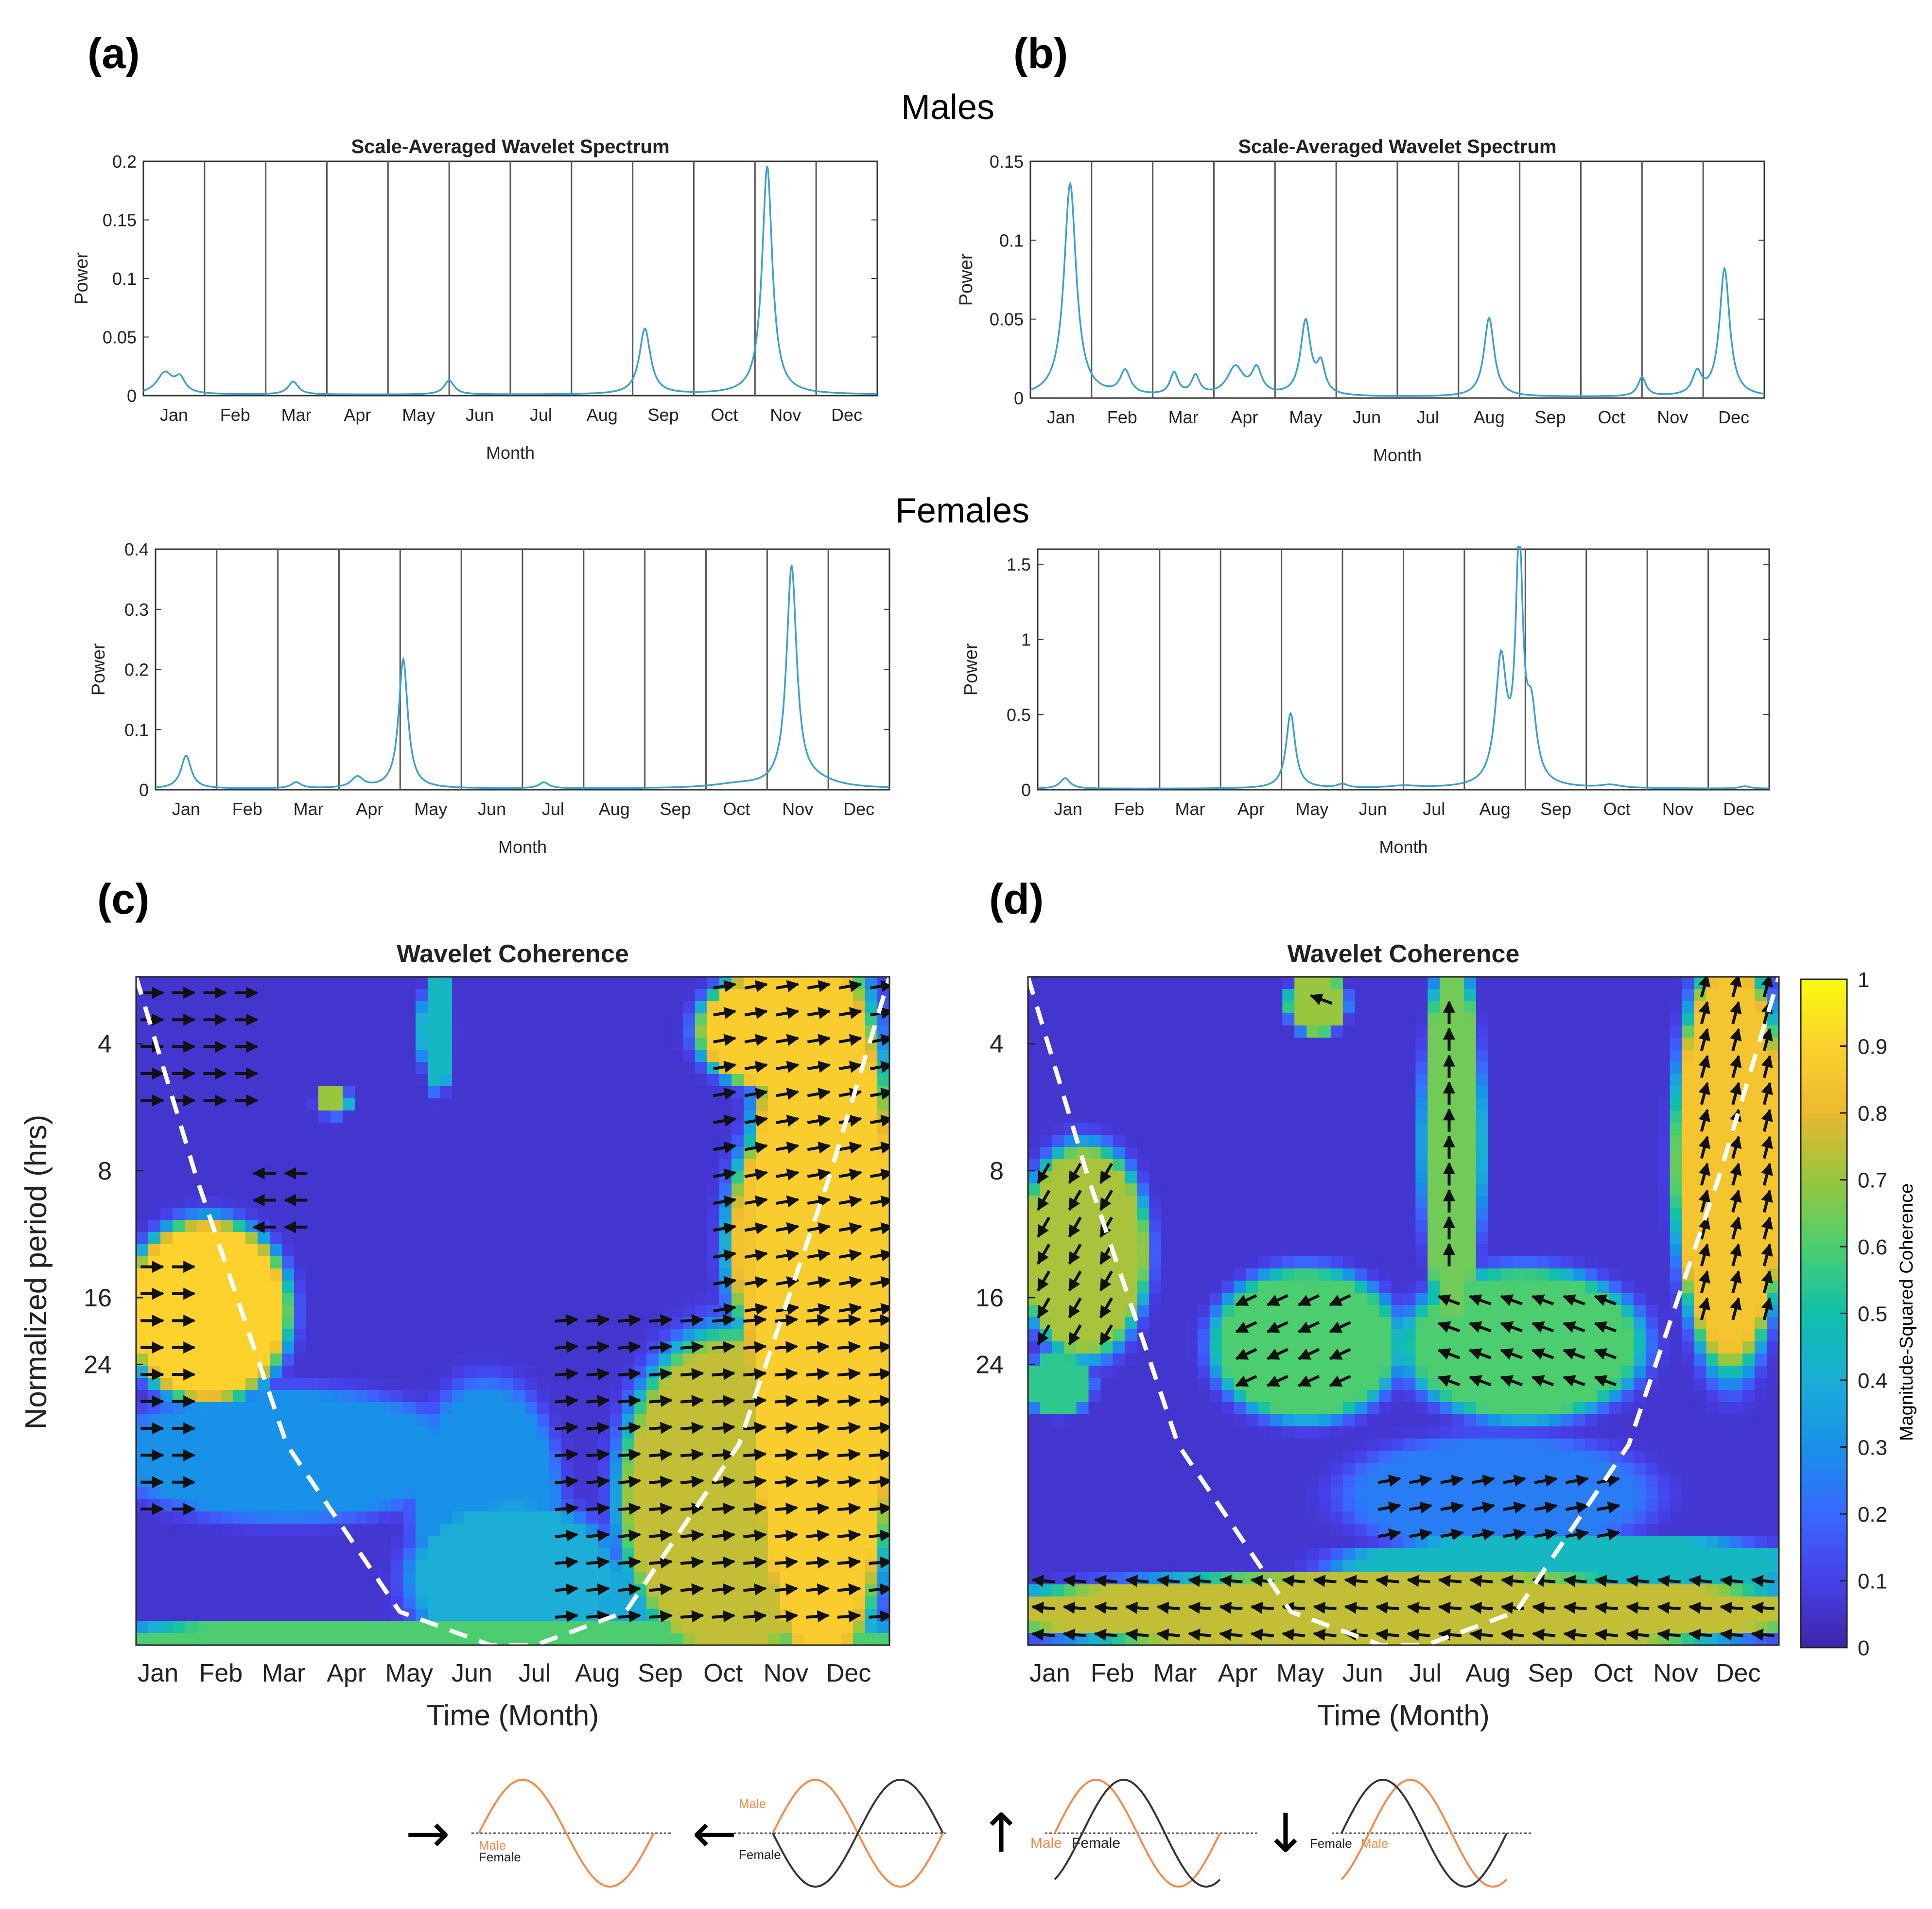 The height and width of the screenshot is (1909, 1932). I want to click on y-tick-label: 0.5, so click(1019, 715).